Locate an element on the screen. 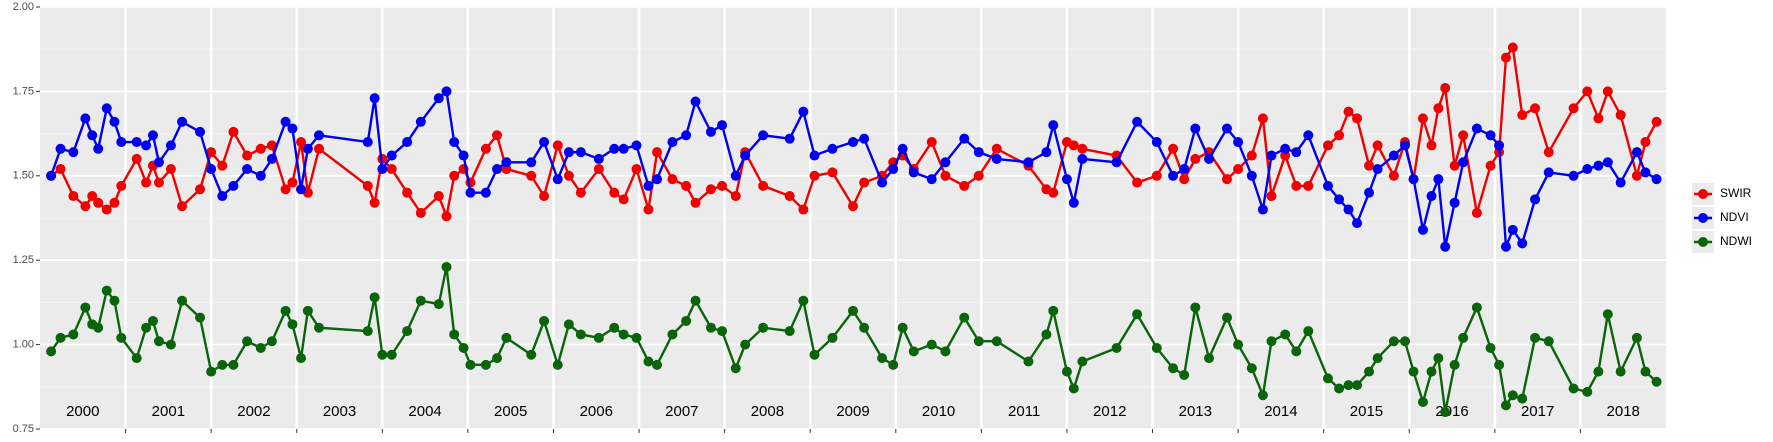 The image size is (1773, 442). legend-key-point is located at coordinates (1703, 194).